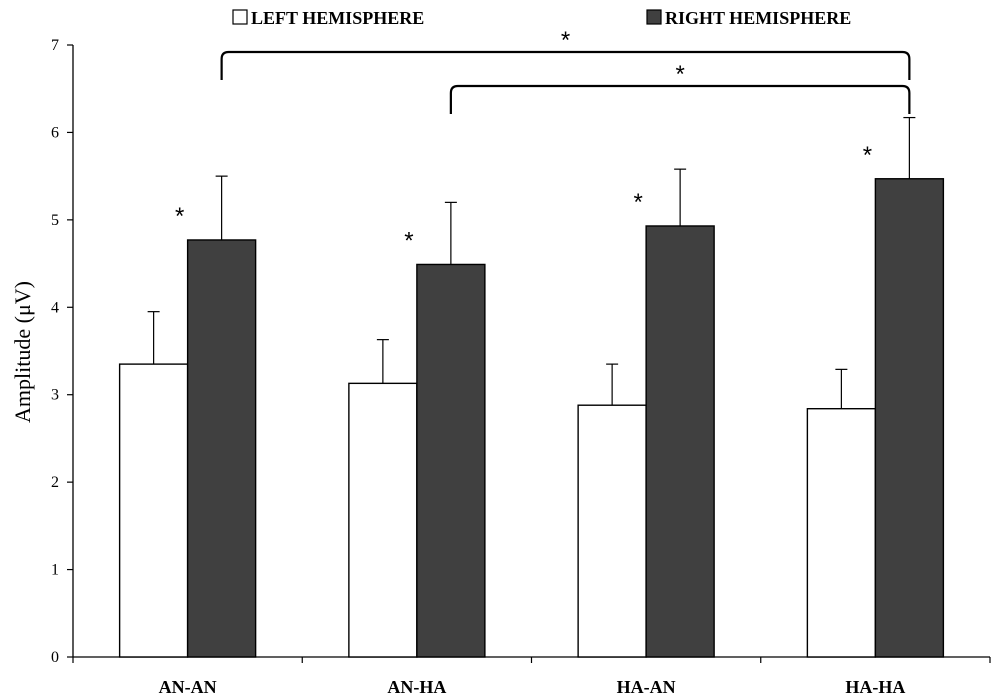 The image size is (996, 700). What do you see at coordinates (646, 687) in the screenshot?
I see `x-category-label: HA-AN` at bounding box center [646, 687].